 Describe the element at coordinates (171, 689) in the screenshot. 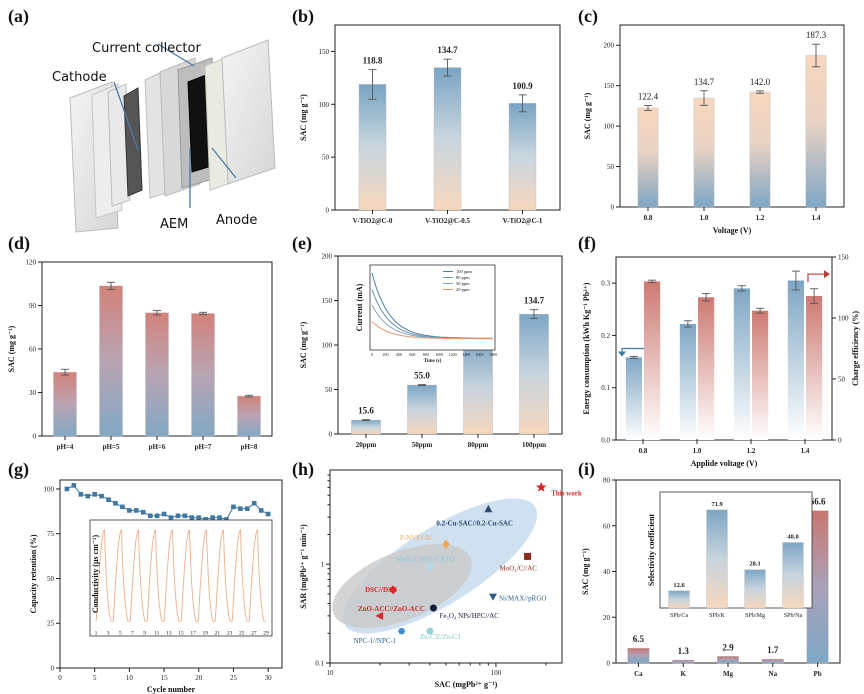

I see `x-axis-label: Cycle number` at that location.